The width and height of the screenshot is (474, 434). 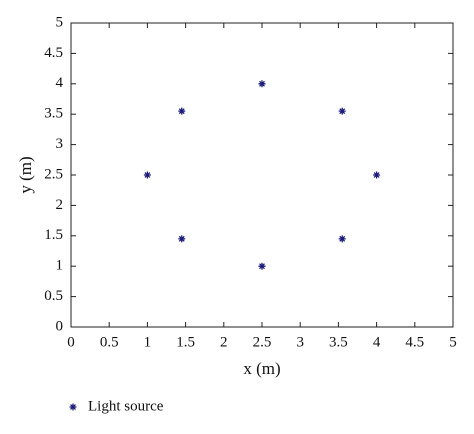 I want to click on x-tick-label: 0, so click(x=71, y=342).